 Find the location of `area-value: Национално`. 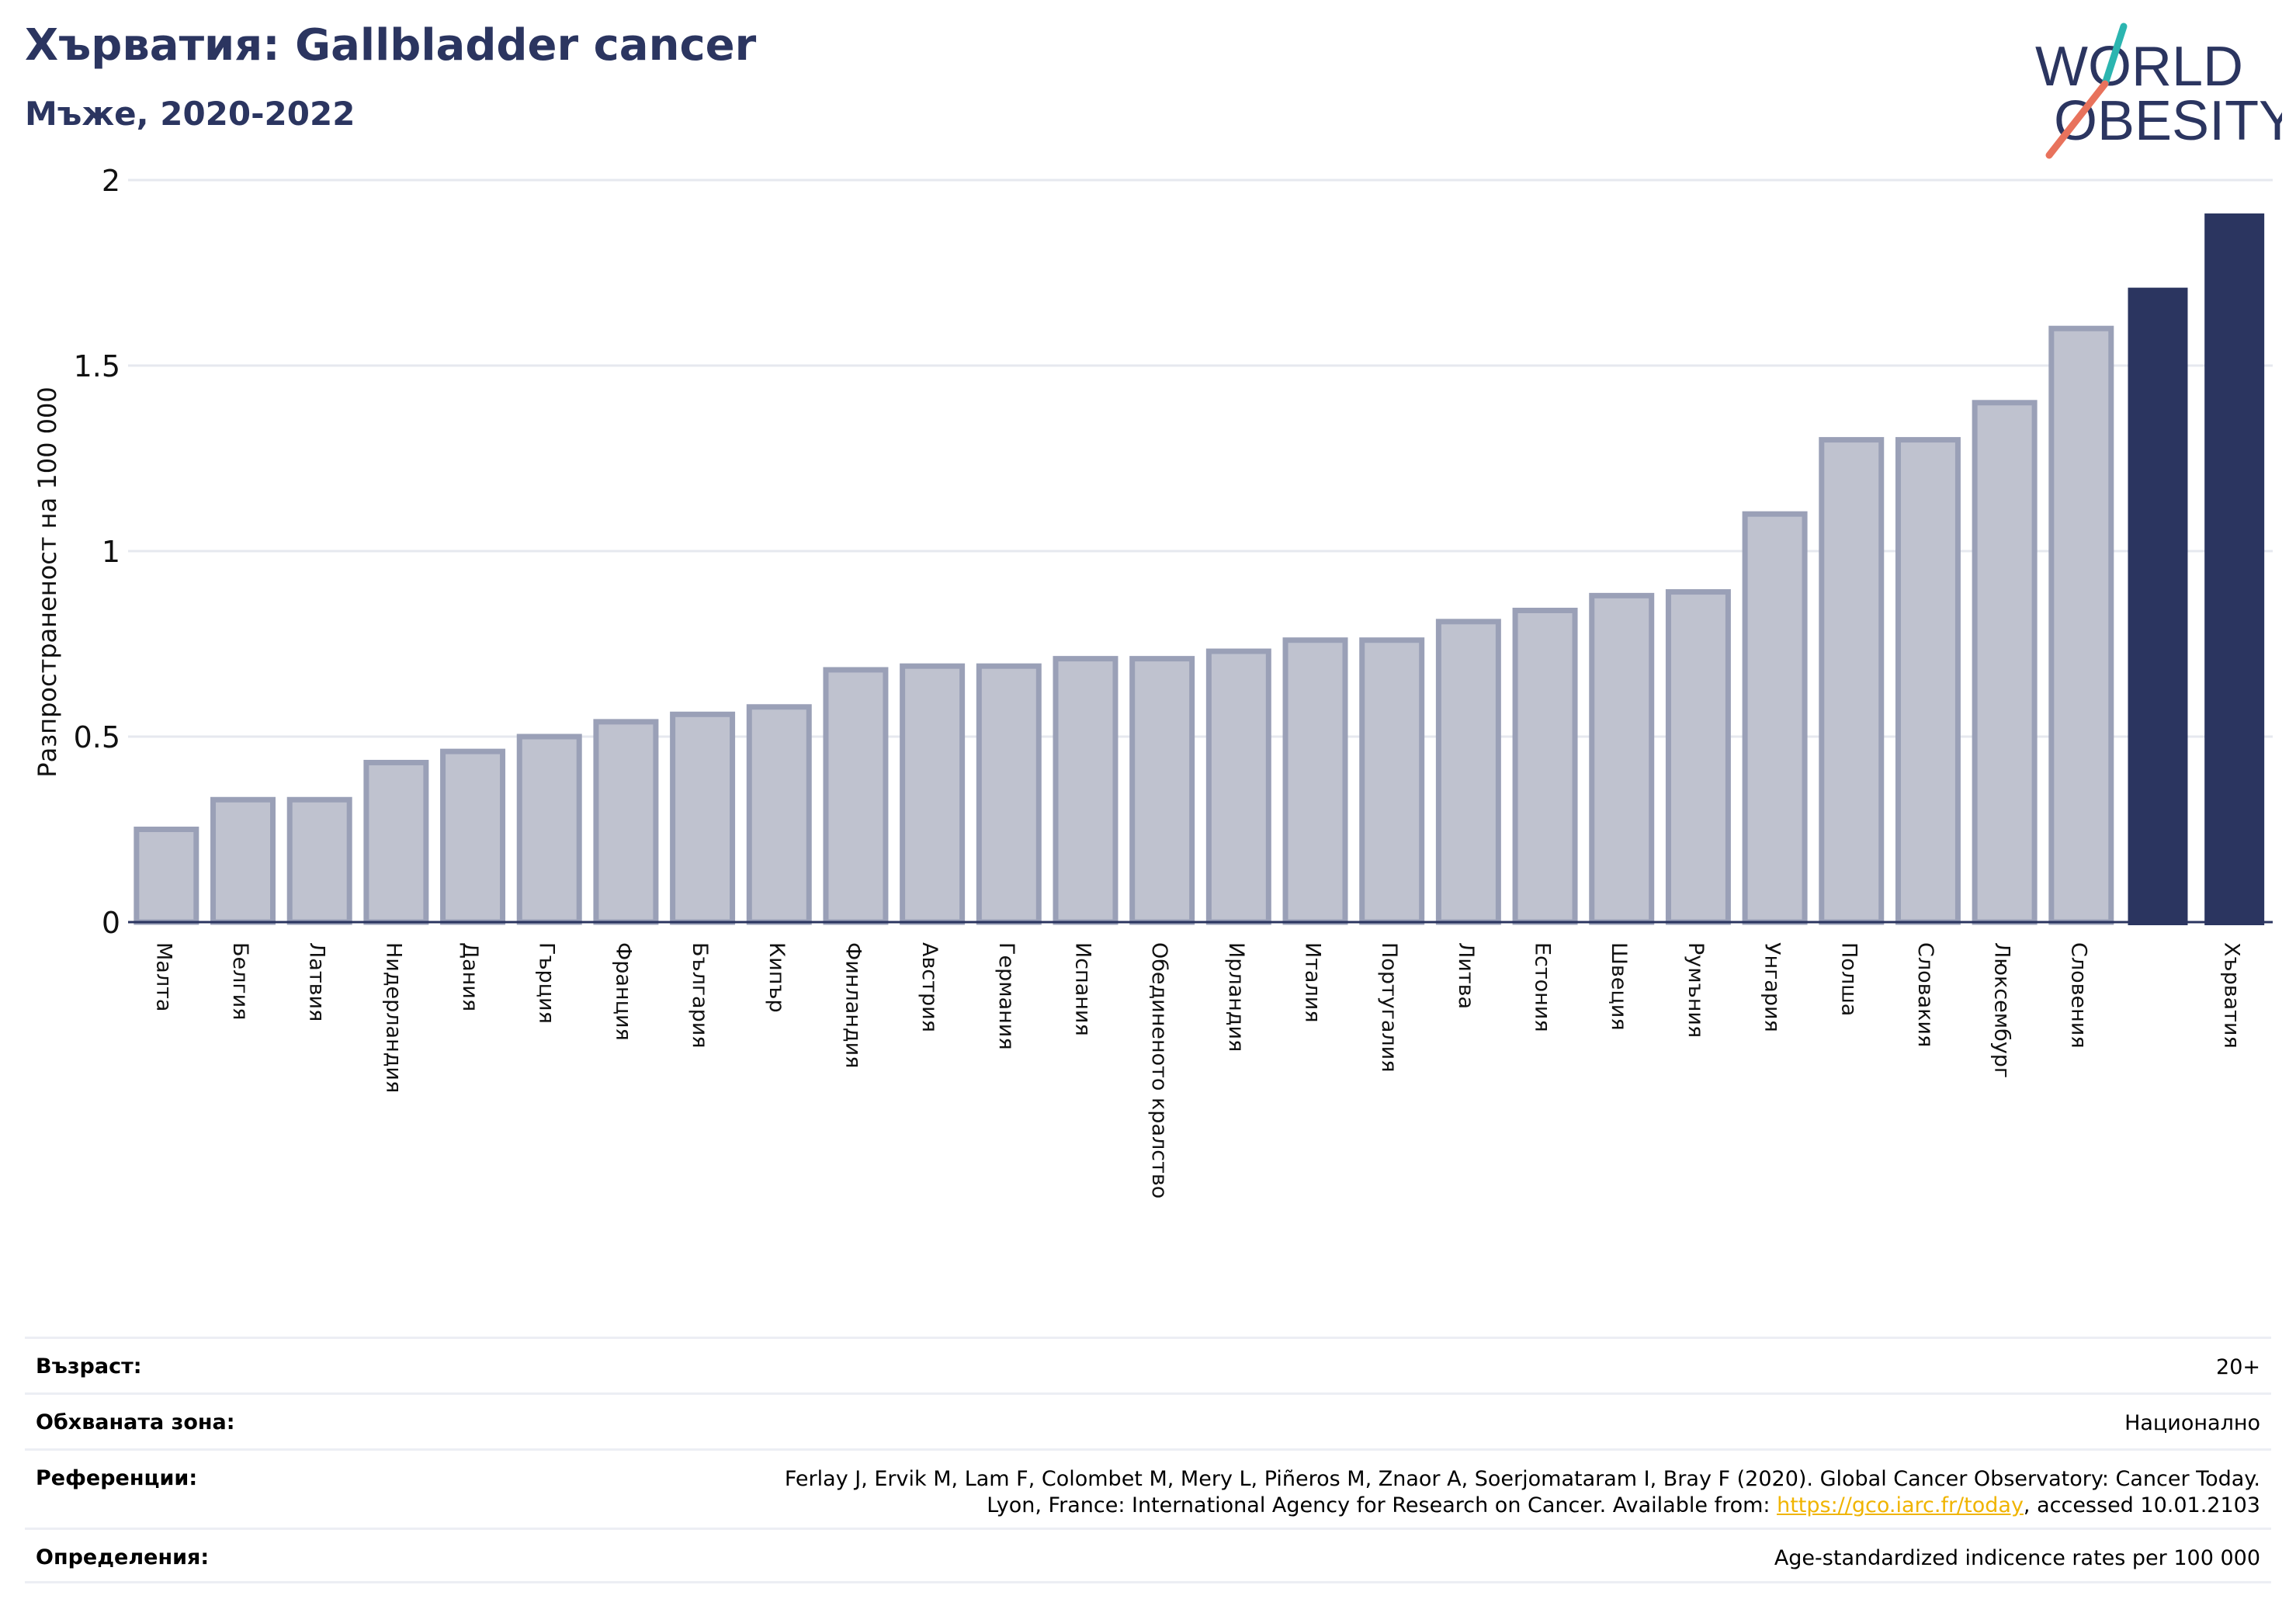

area-value: Национално is located at coordinates (2192, 1423).